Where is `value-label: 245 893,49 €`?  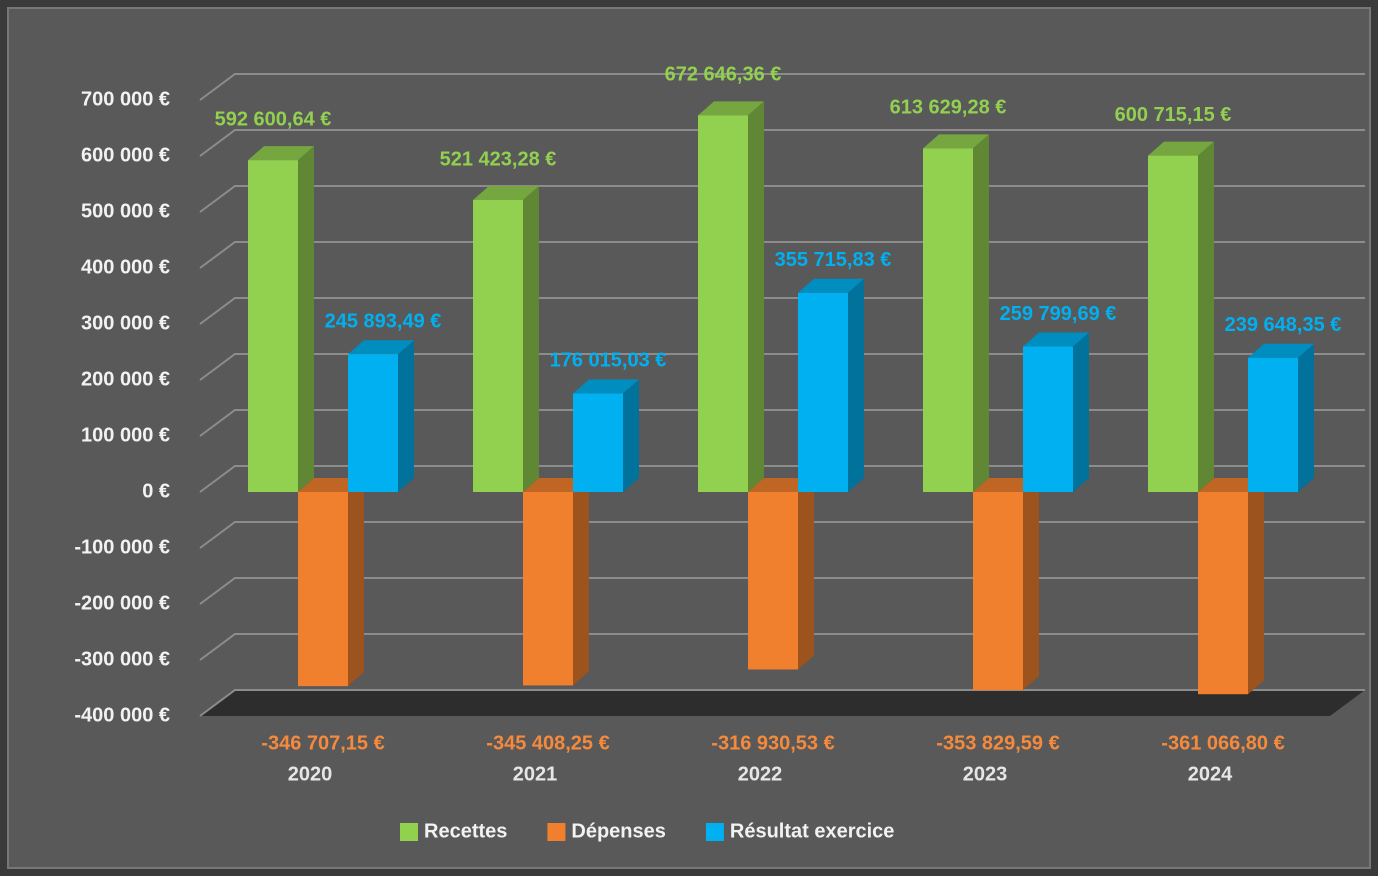 value-label: 245 893,49 € is located at coordinates (383, 322).